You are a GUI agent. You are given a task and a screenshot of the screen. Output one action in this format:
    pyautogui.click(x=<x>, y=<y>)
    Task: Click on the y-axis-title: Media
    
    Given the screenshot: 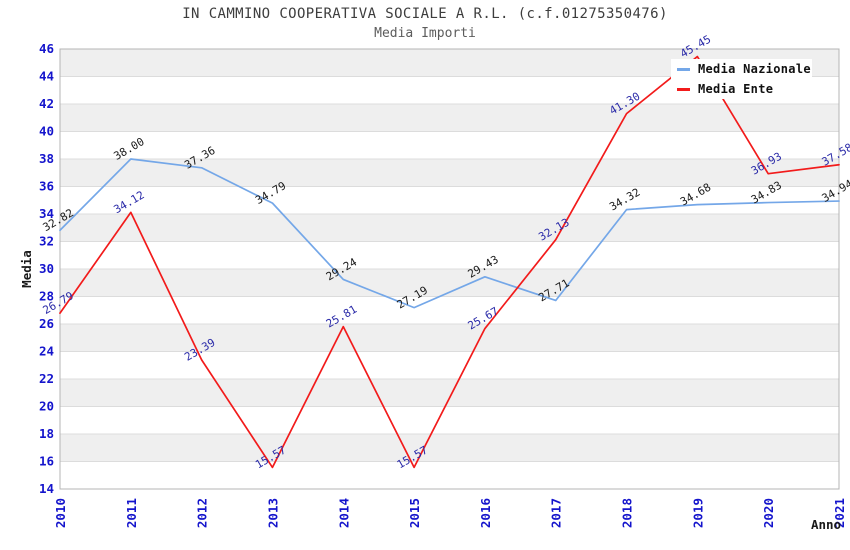 What is the action you would take?
    pyautogui.click(x=26, y=269)
    